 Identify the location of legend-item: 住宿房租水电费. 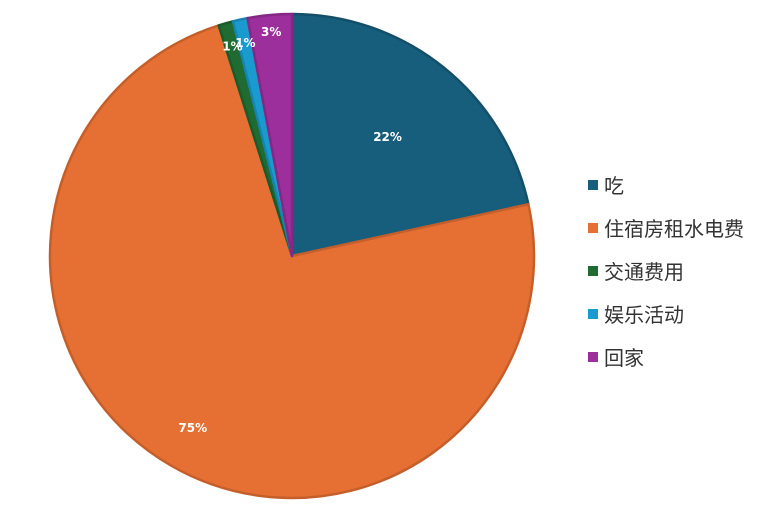
(666, 227).